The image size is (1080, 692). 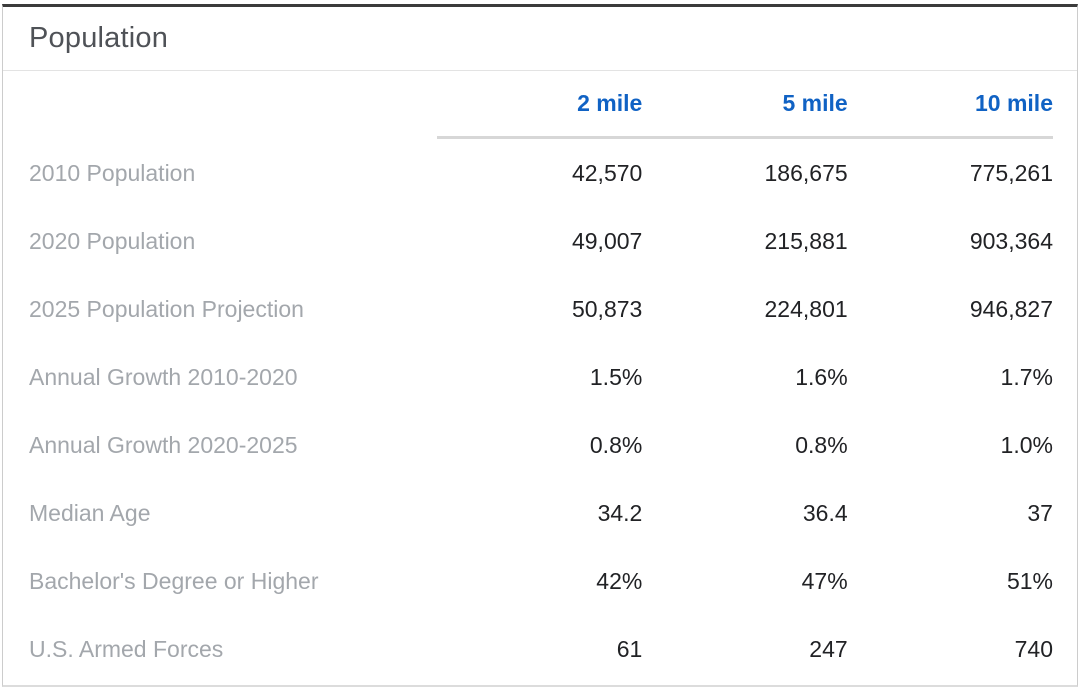 What do you see at coordinates (619, 580) in the screenshot?
I see `cell-value: 42%` at bounding box center [619, 580].